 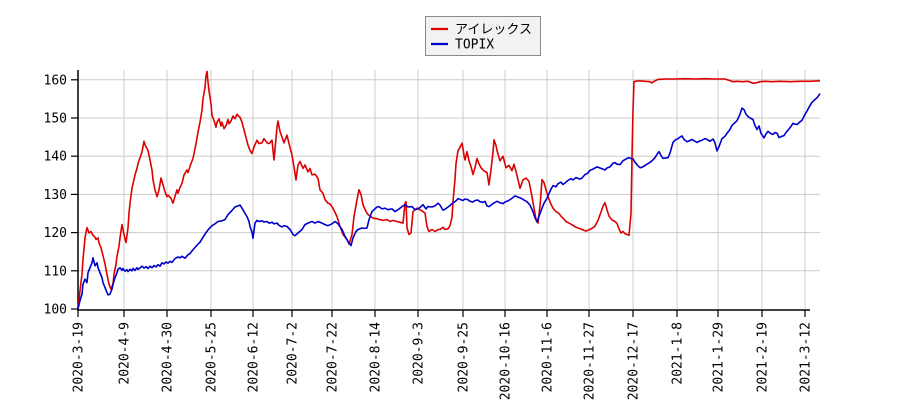 What do you see at coordinates (548, 357) in the screenshot?
I see `x-tick-label: 2020-11-6` at bounding box center [548, 357].